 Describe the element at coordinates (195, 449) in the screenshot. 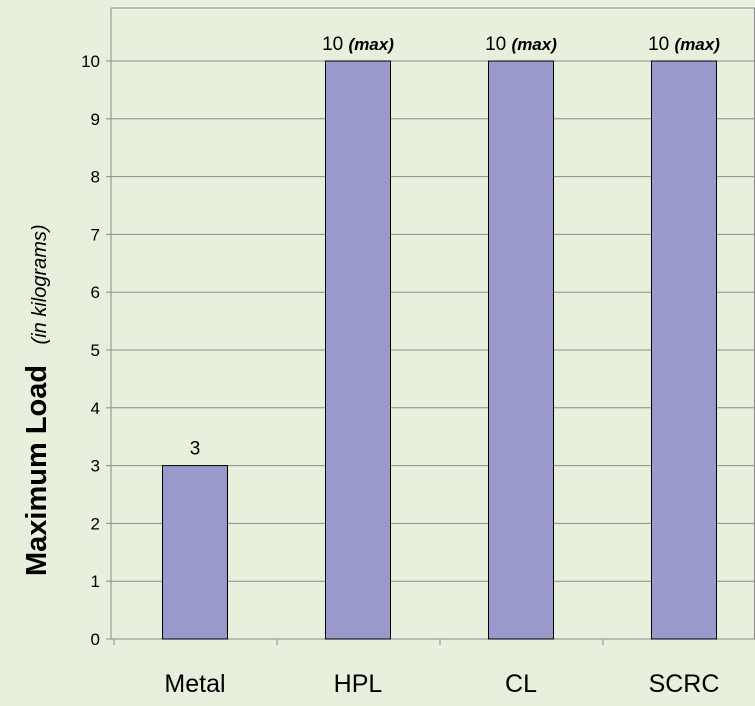

I see `data-label-metal: 3` at that location.